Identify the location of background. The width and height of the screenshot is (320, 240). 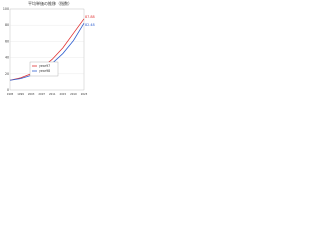
(50, 50).